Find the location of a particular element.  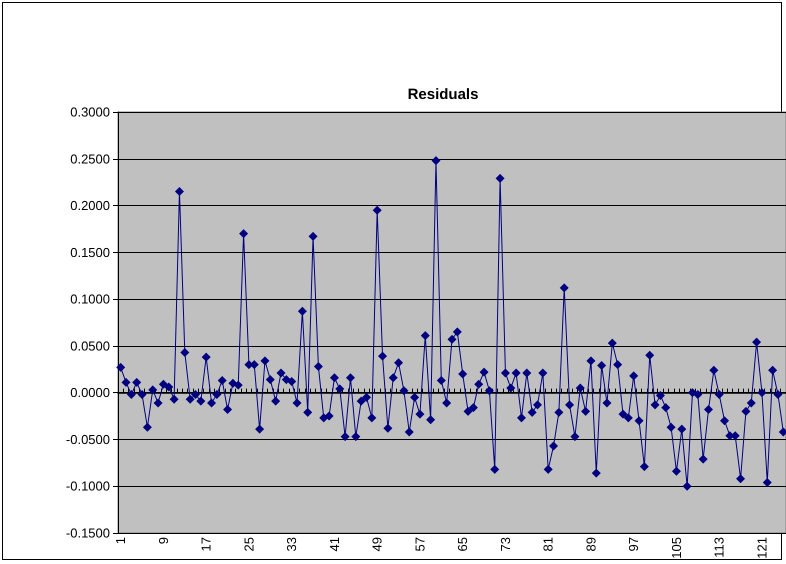

x-tick-label: 1 is located at coordinates (120, 540).